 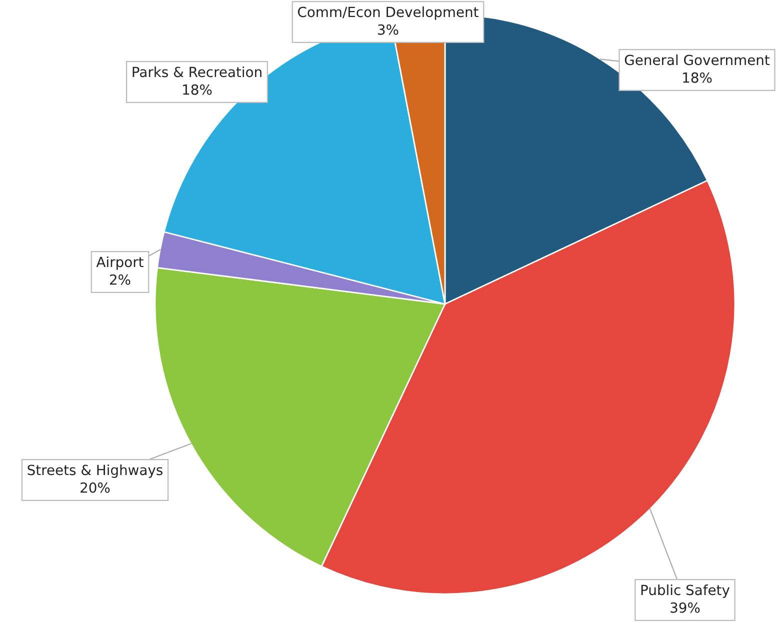 What do you see at coordinates (95, 471) in the screenshot?
I see `slice-label: Streets & Highways` at bounding box center [95, 471].